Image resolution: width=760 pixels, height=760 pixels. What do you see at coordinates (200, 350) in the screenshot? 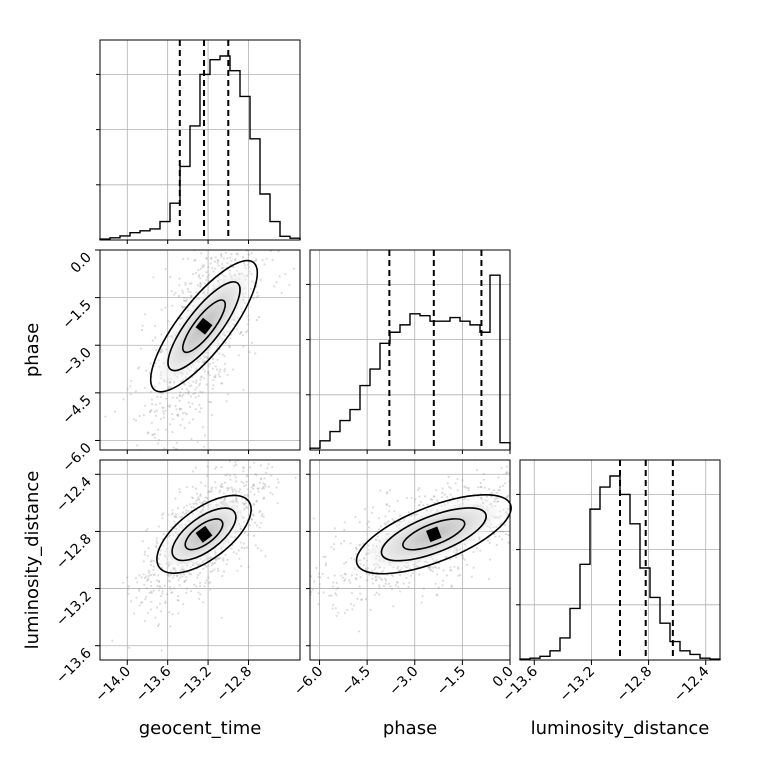
I see `panel-1-0-frame` at bounding box center [200, 350].